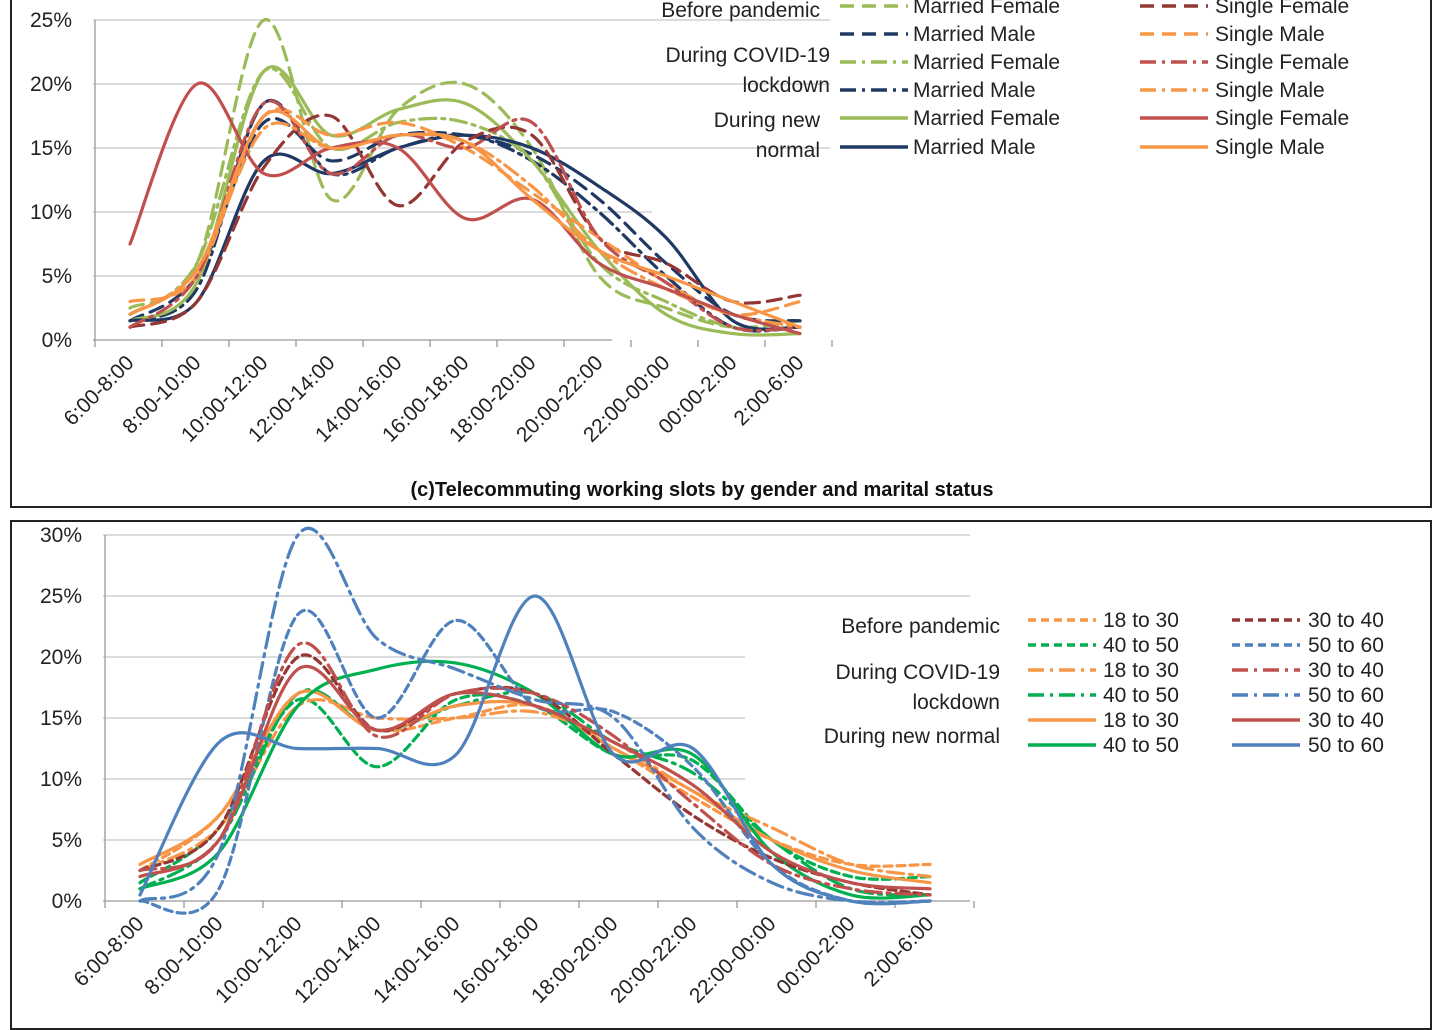  Describe the element at coordinates (61, 779) in the screenshot. I see `y-tick-label-d: 10%` at that location.